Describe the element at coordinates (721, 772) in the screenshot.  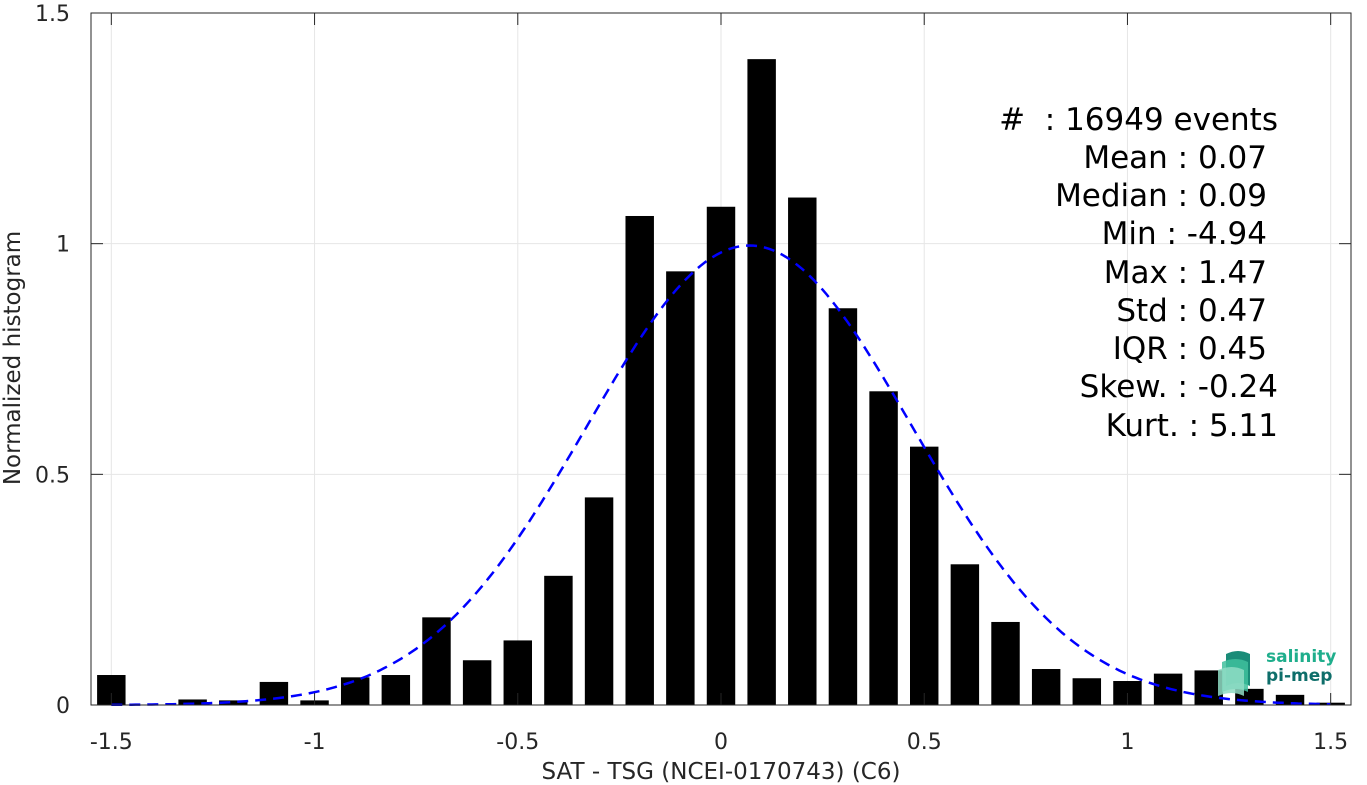
I see `x-axis-label: SAT - TSG (NCEI-0170743) (C6)` at that location.